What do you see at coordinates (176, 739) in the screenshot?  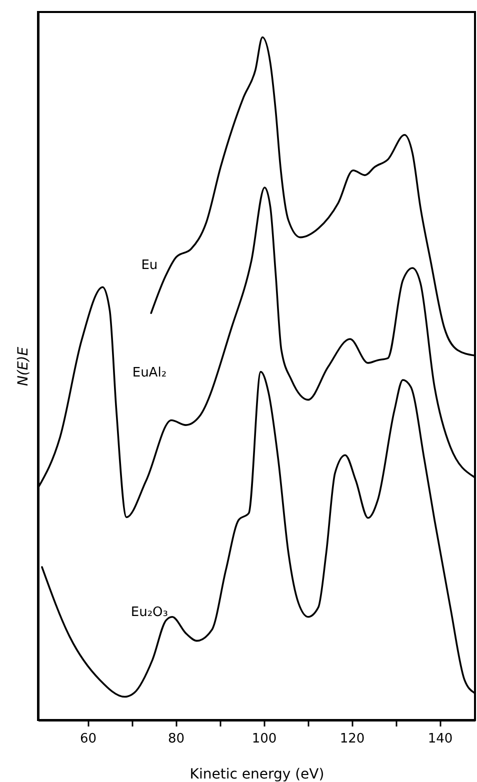 I see `x-tick-label: 80` at bounding box center [176, 739].